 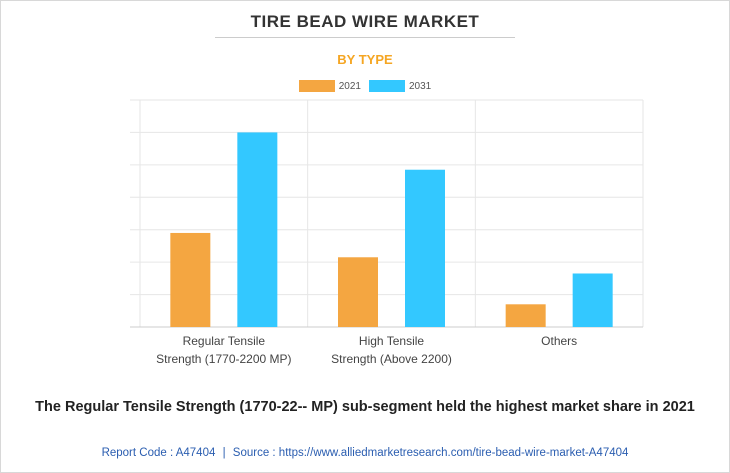 I want to click on chart-title: TIRE BEAD WIRE MARKET, so click(x=365, y=21).